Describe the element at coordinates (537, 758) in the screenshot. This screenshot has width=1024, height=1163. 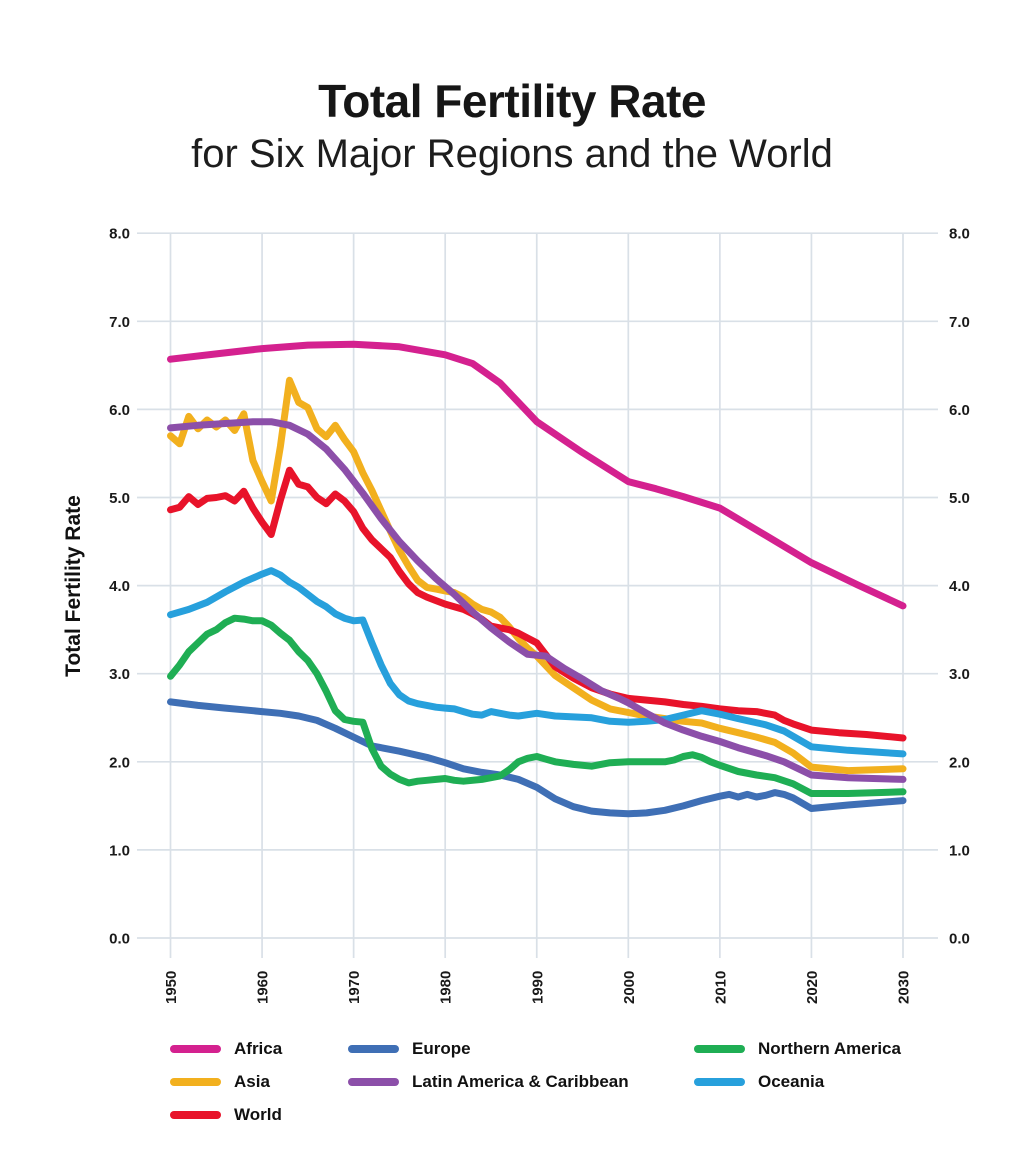
I see `series-line-europe` at that location.